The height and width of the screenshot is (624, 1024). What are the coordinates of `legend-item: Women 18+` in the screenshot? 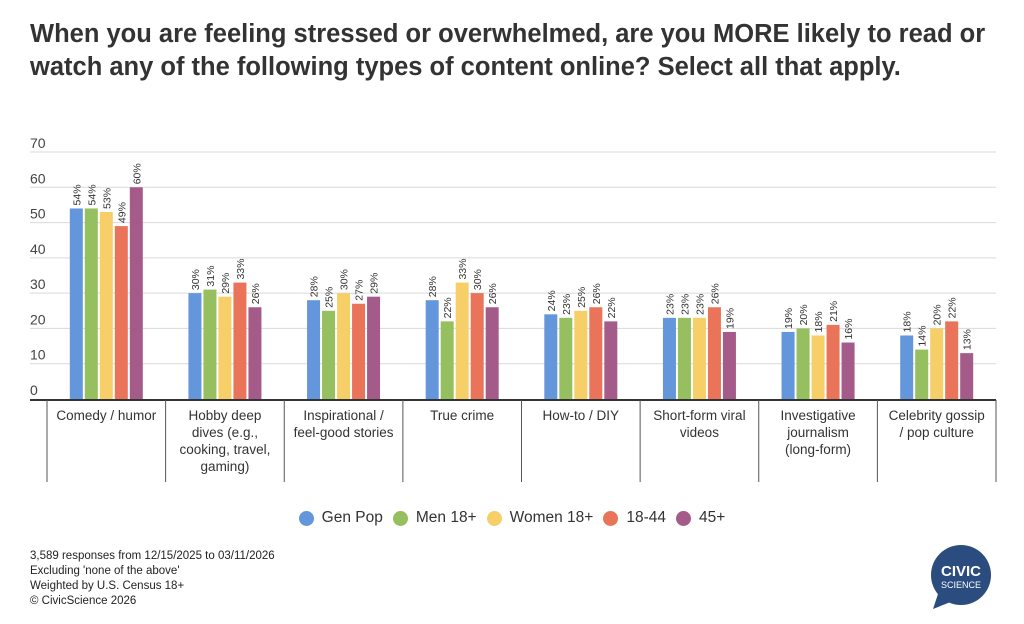 It's located at (540, 518).